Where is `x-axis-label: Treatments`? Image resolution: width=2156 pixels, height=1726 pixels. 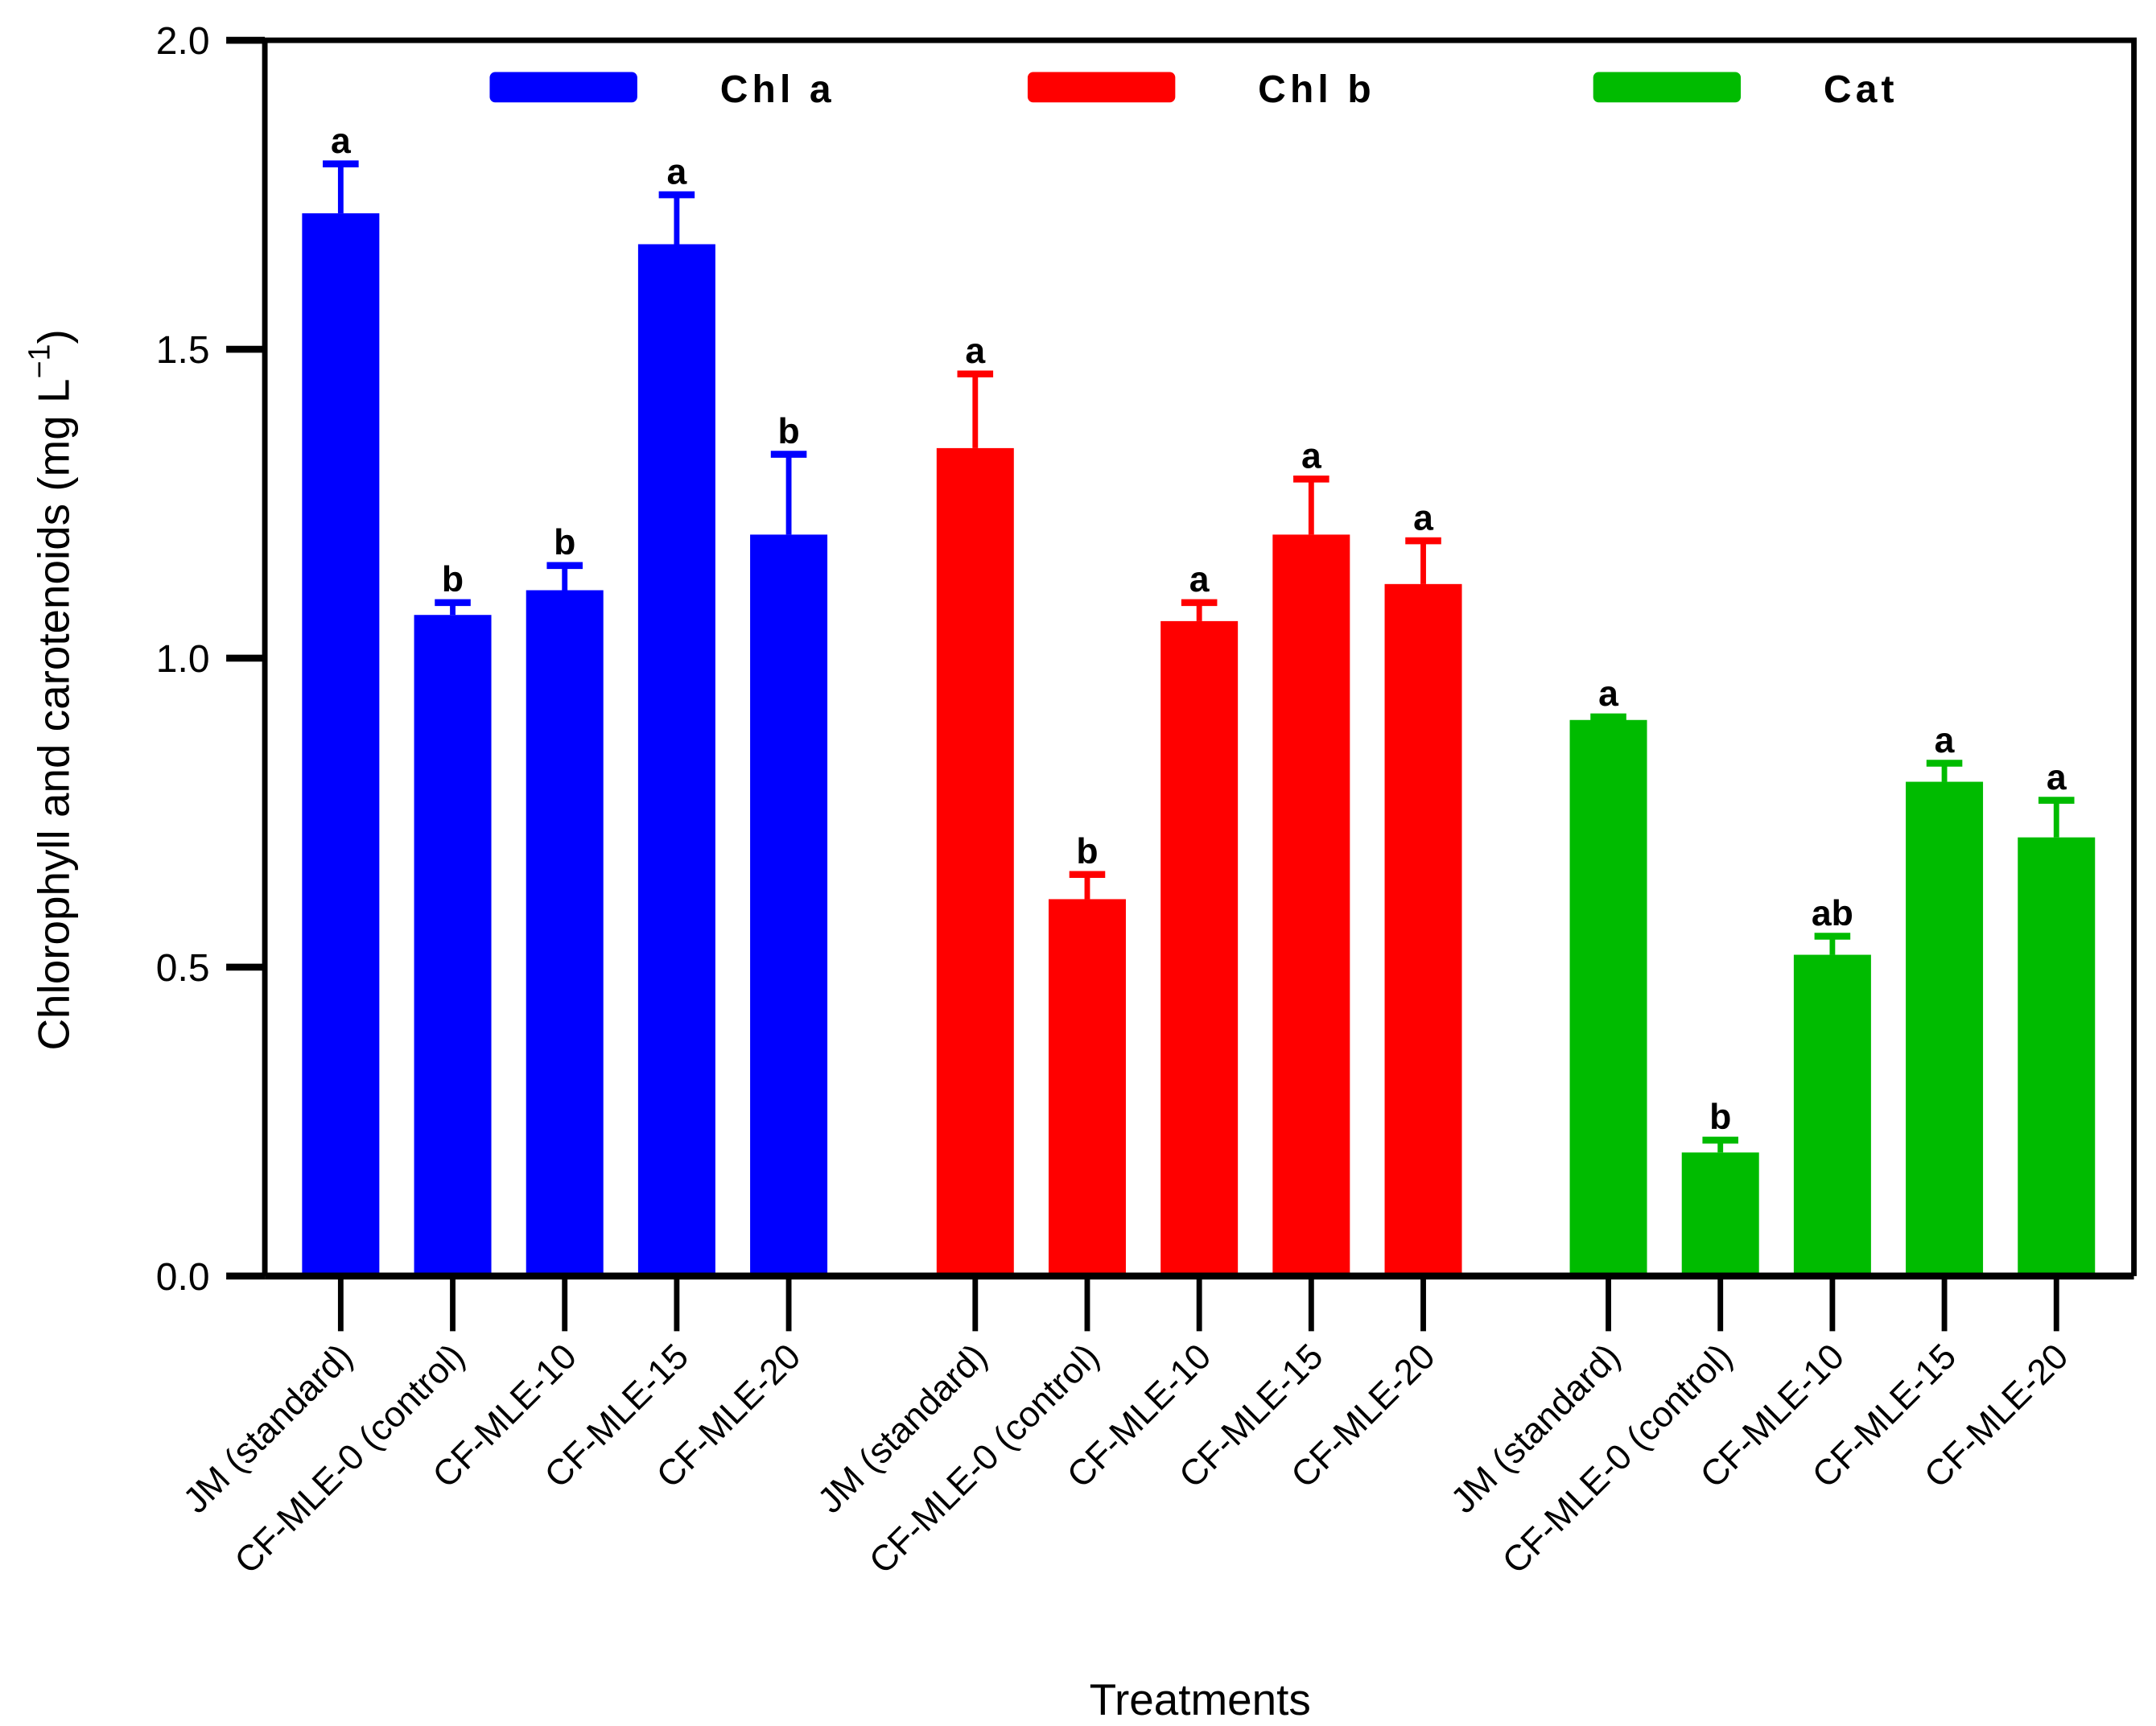 x-axis-label: Treatments is located at coordinates (1200, 1699).